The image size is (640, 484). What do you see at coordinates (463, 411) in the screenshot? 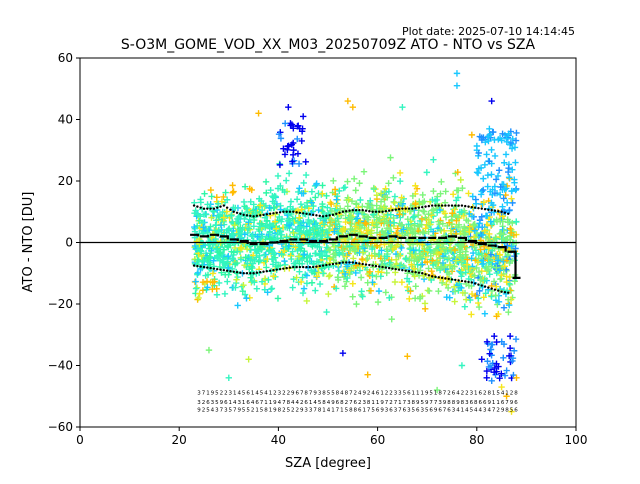
I see `bin-count-label: 1` at bounding box center [463, 411].